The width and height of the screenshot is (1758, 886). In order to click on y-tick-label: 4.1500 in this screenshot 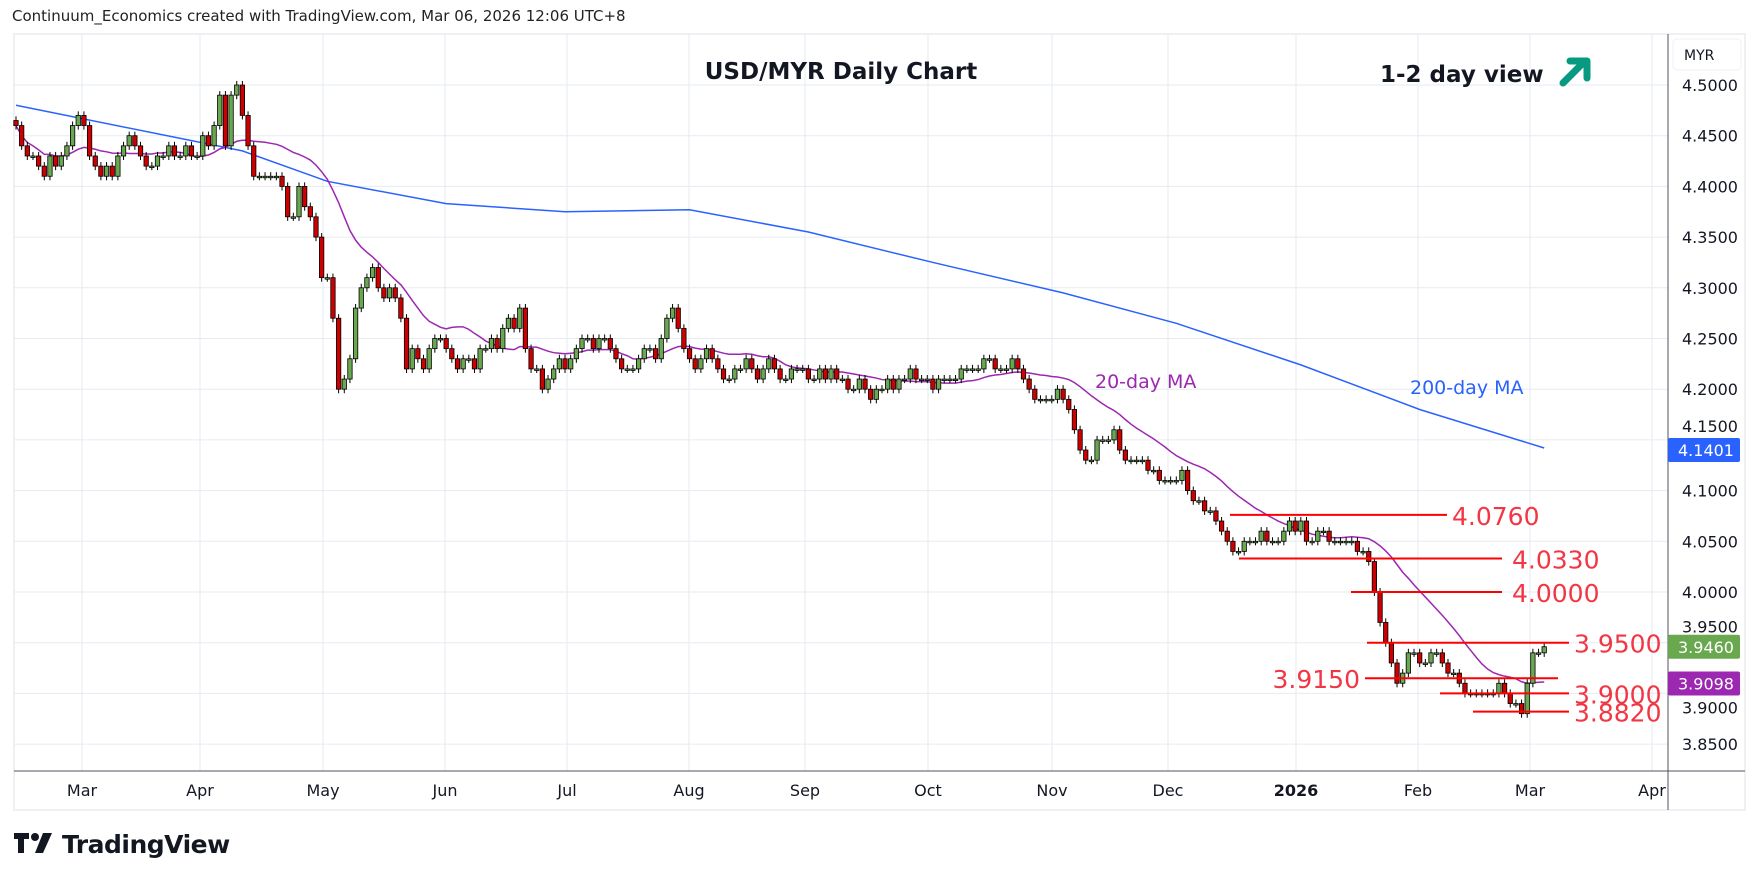, I will do `click(1710, 426)`.